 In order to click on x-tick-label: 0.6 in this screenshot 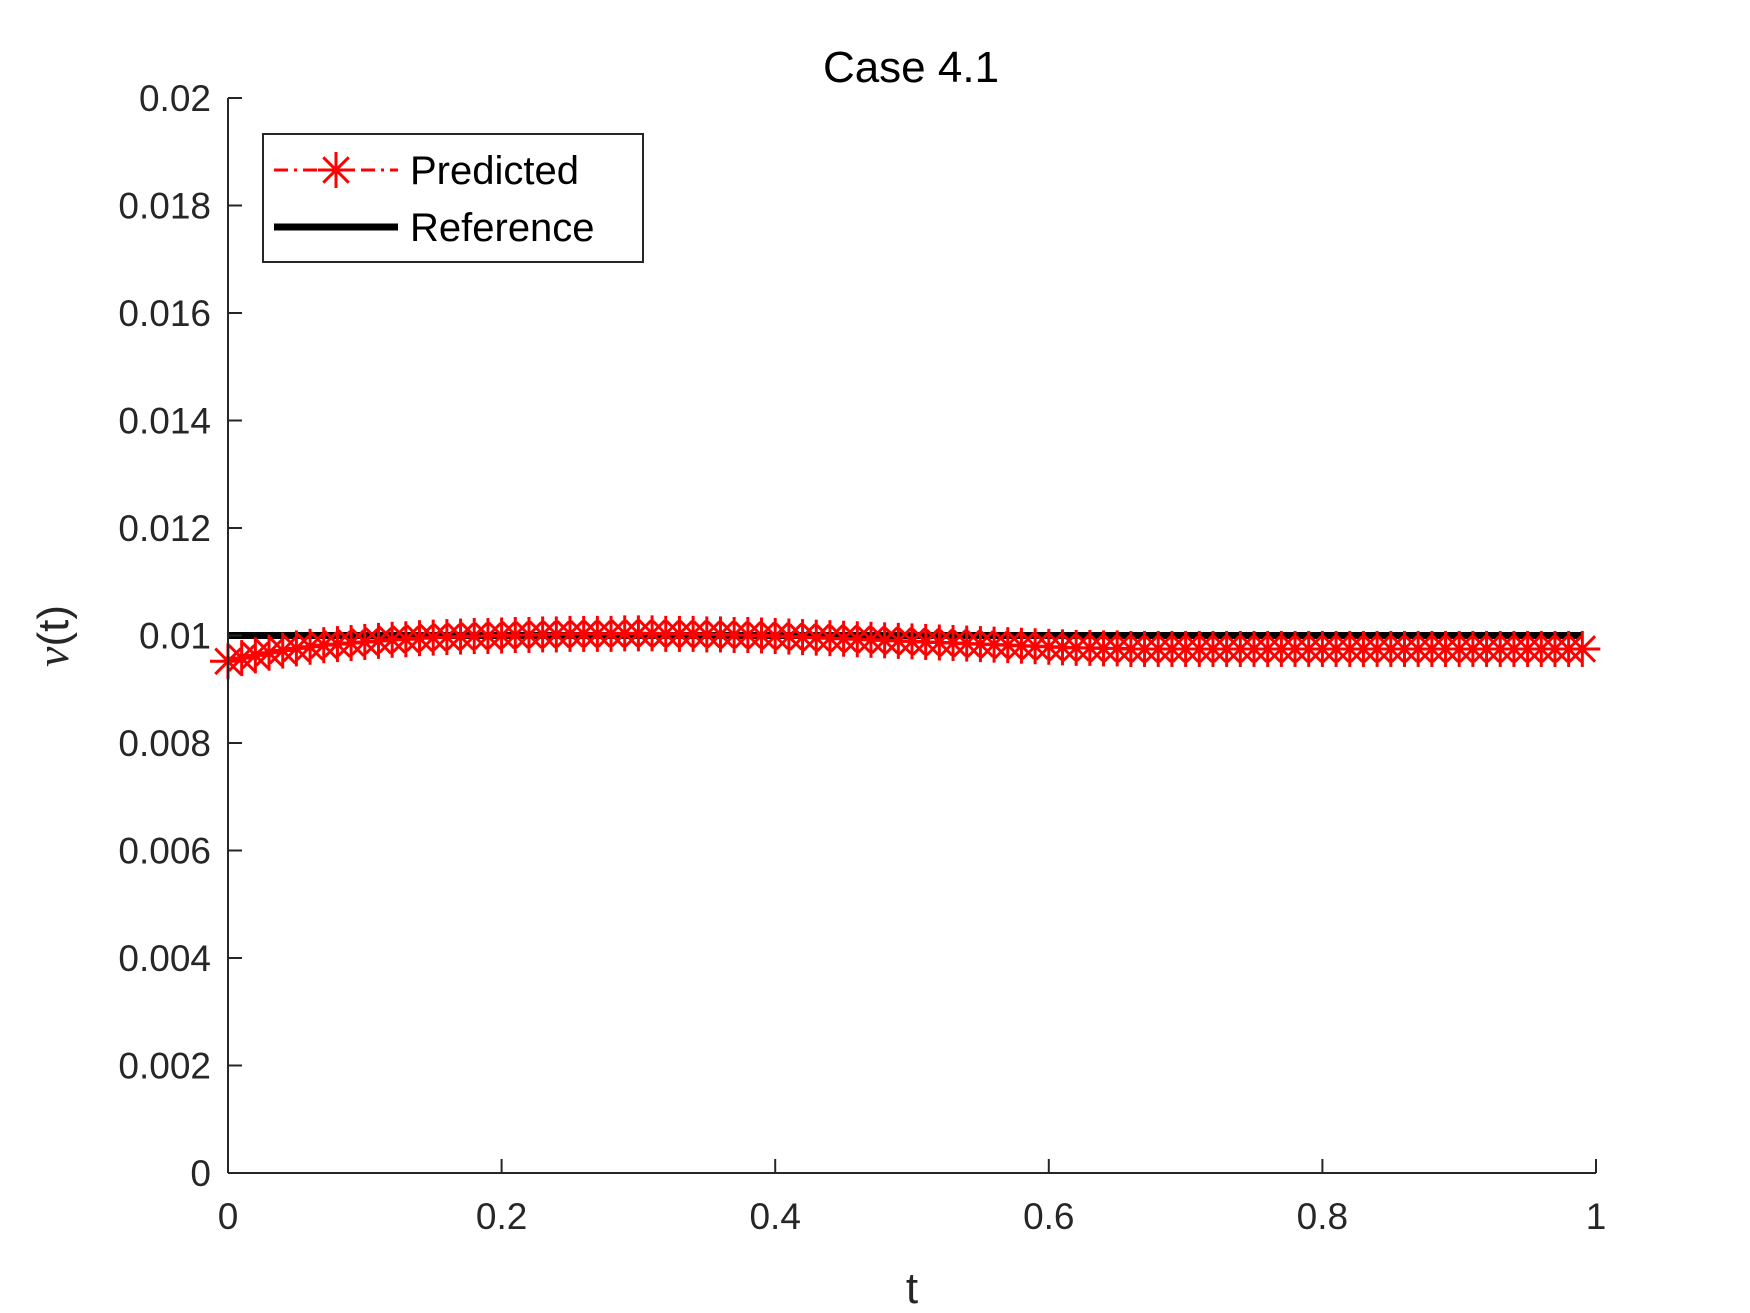, I will do `click(1048, 1216)`.